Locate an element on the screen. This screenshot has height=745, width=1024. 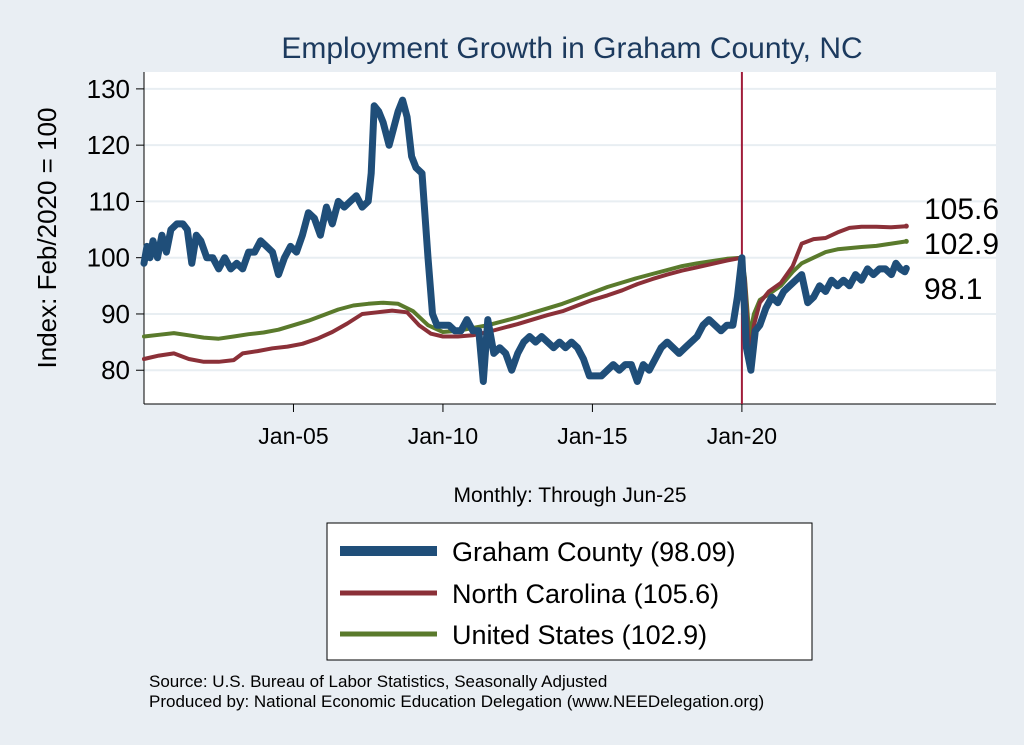
y-tick-label-90: 90 is located at coordinates (115, 314).